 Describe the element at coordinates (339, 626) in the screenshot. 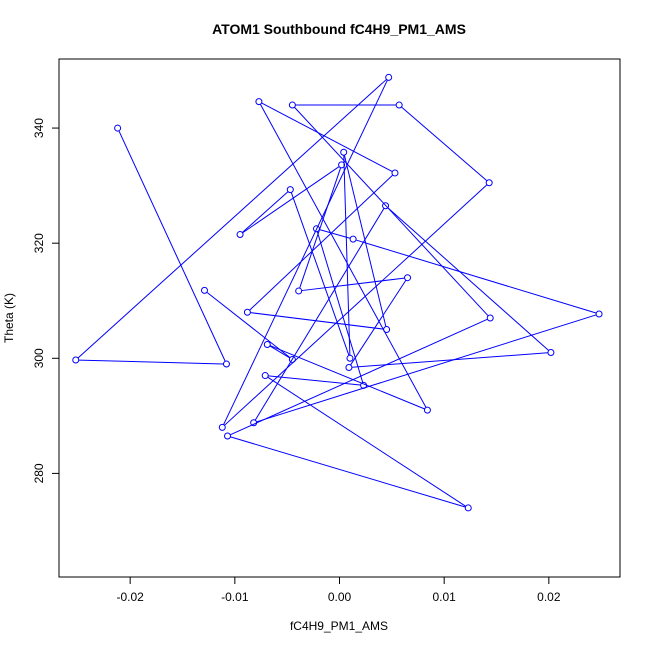

I see `x-axis-label: fC4H9_PM1_AMS` at that location.